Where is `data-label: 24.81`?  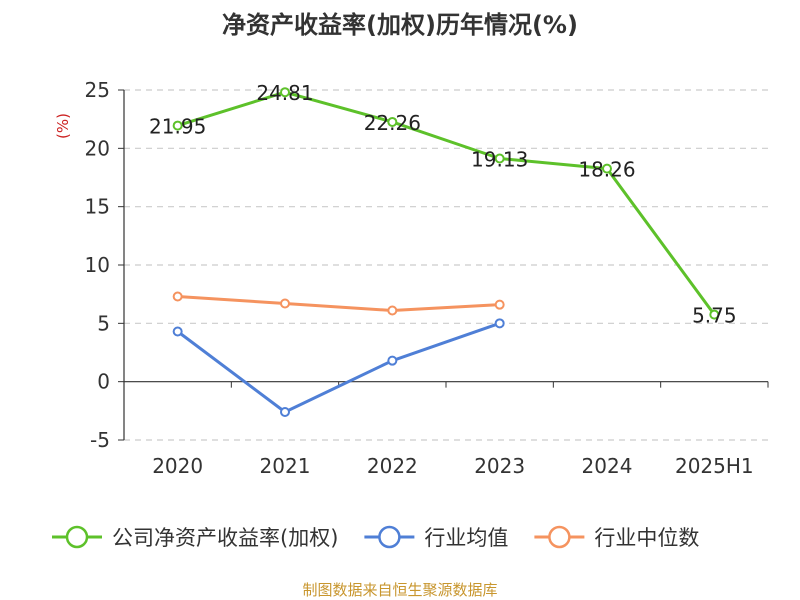
data-label: 24.81 is located at coordinates (284, 93).